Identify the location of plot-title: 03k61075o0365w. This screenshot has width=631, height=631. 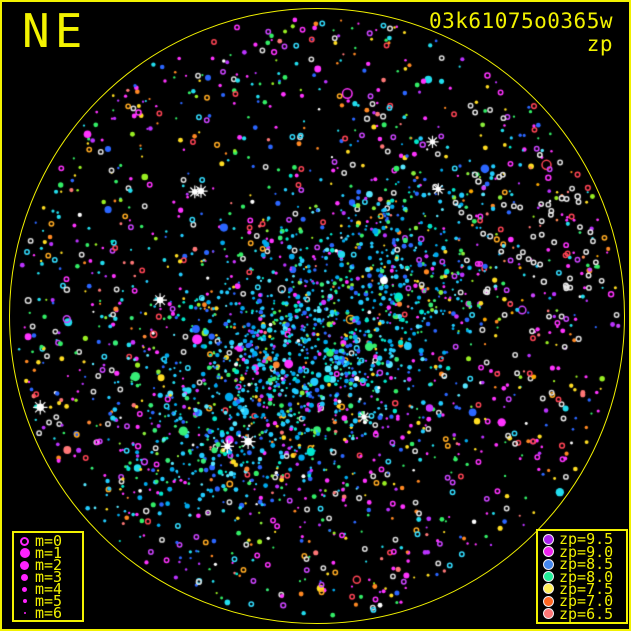
(520, 21).